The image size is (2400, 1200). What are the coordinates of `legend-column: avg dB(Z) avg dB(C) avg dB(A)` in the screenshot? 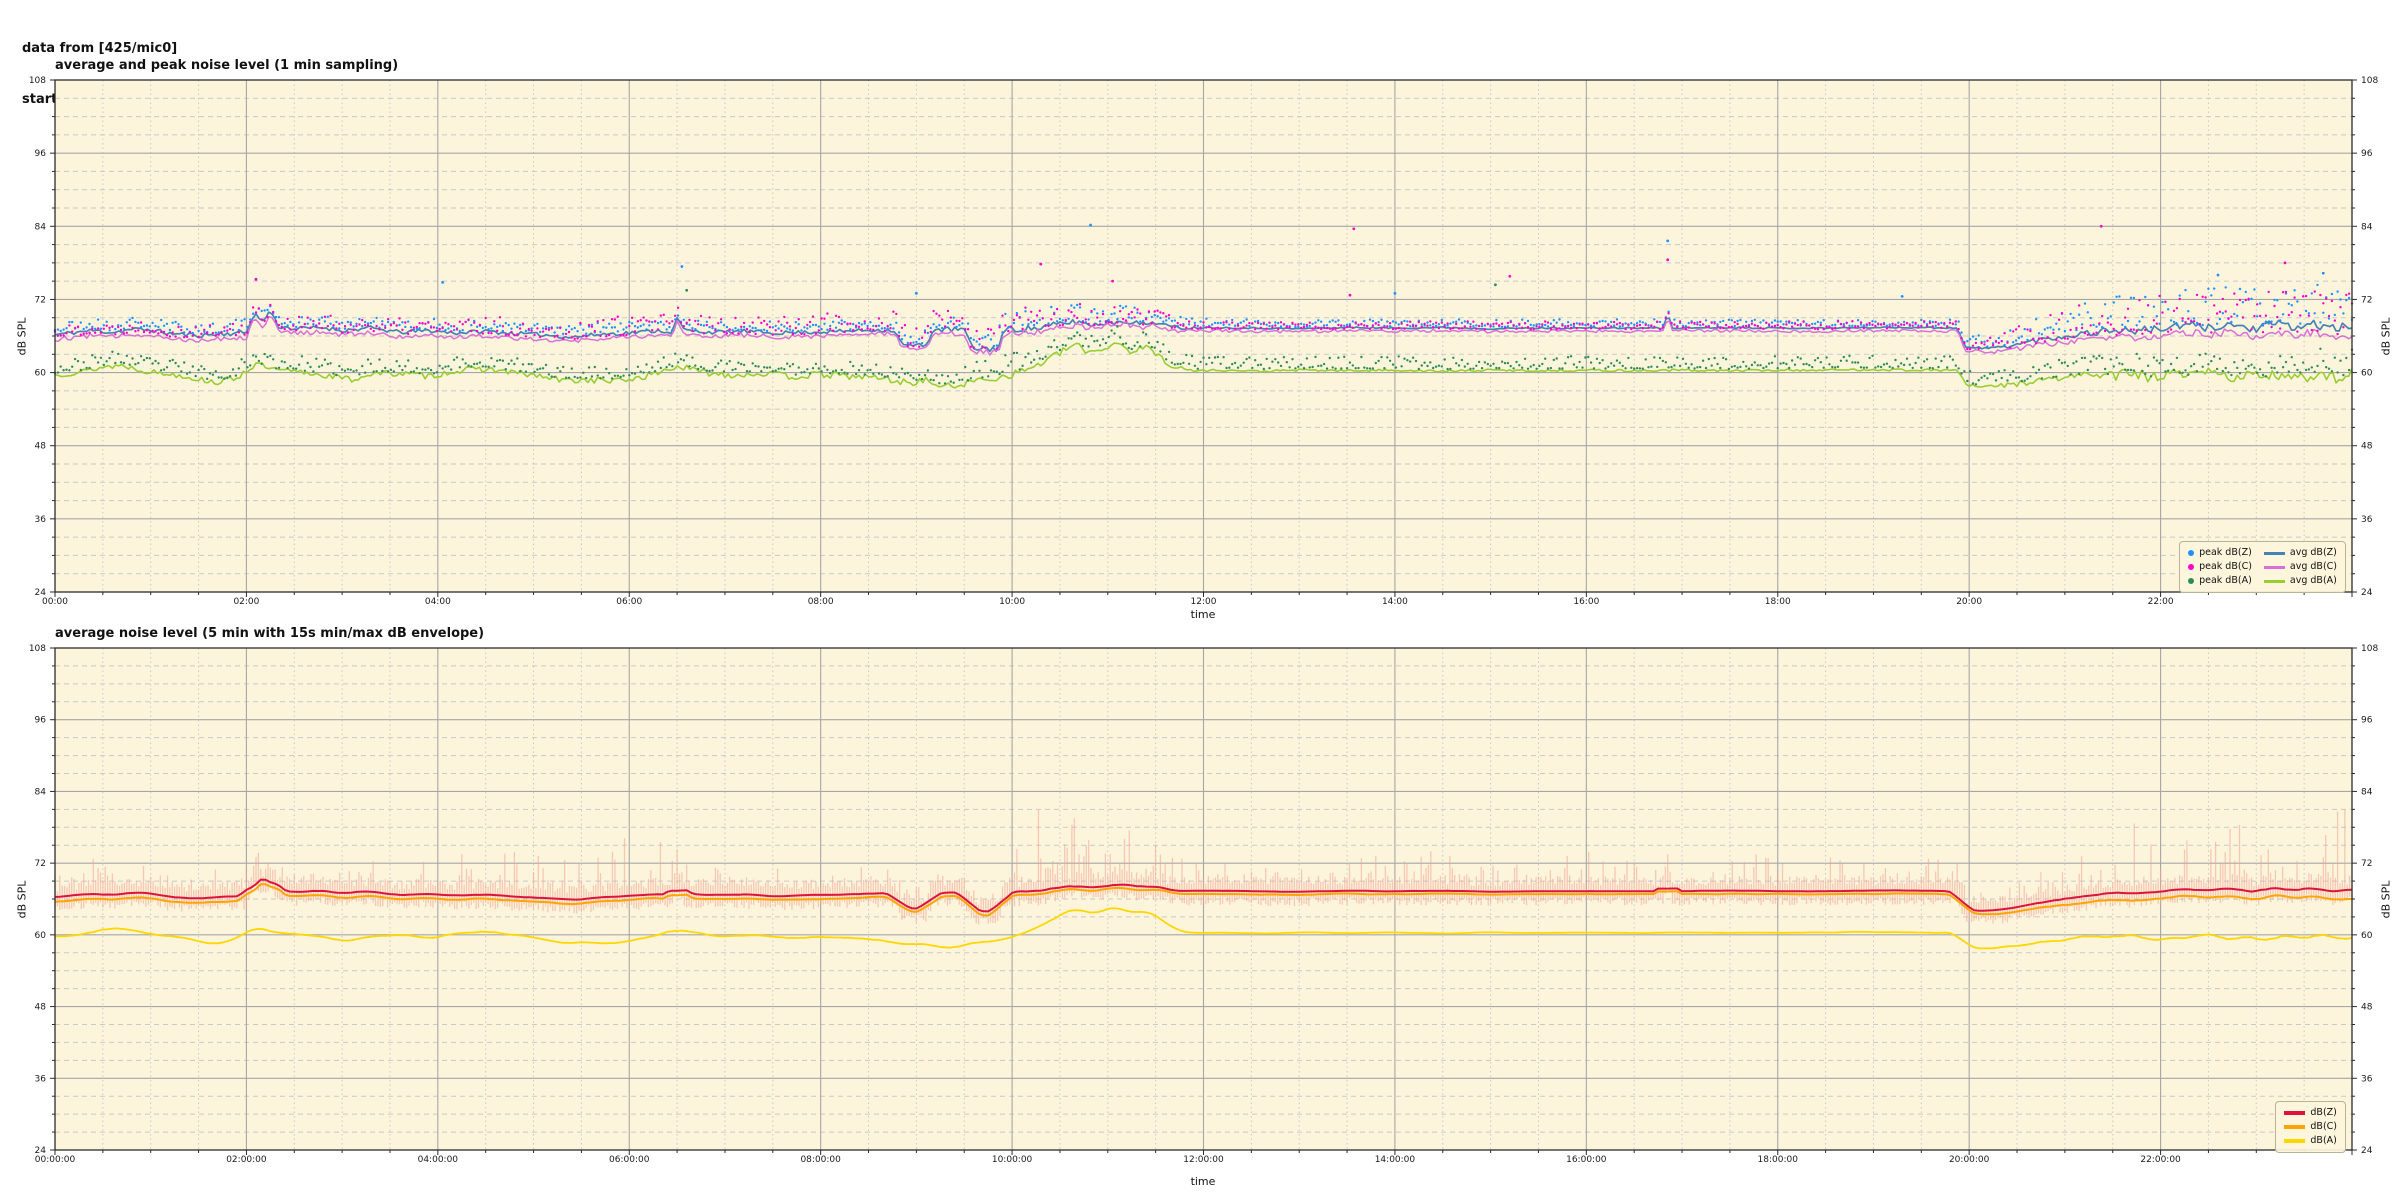 It's located at (2300, 567).